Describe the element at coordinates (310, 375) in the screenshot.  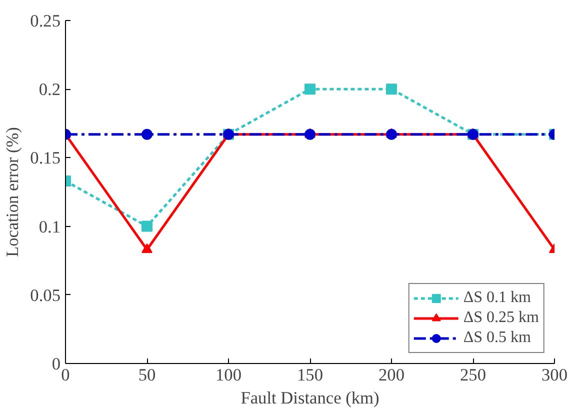
I see `x-tick-label: 150` at that location.